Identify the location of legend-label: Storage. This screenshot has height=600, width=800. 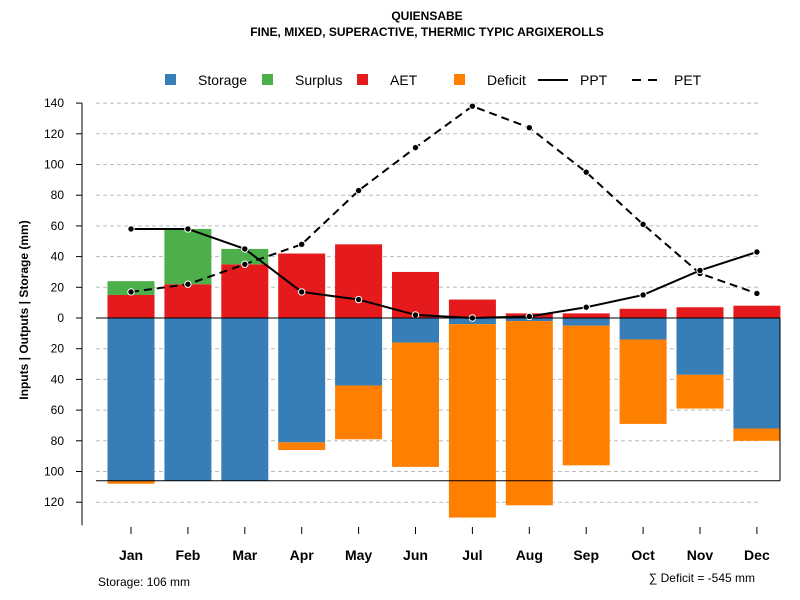
(222, 80).